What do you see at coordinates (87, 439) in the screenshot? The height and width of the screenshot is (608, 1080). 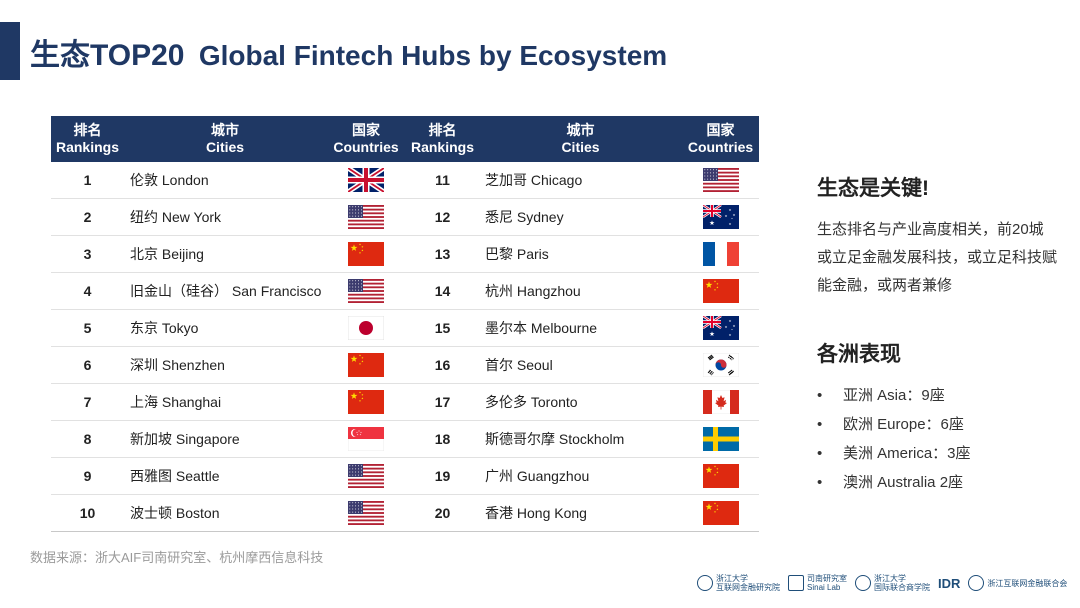 I see `rank-cell: 8` at bounding box center [87, 439].